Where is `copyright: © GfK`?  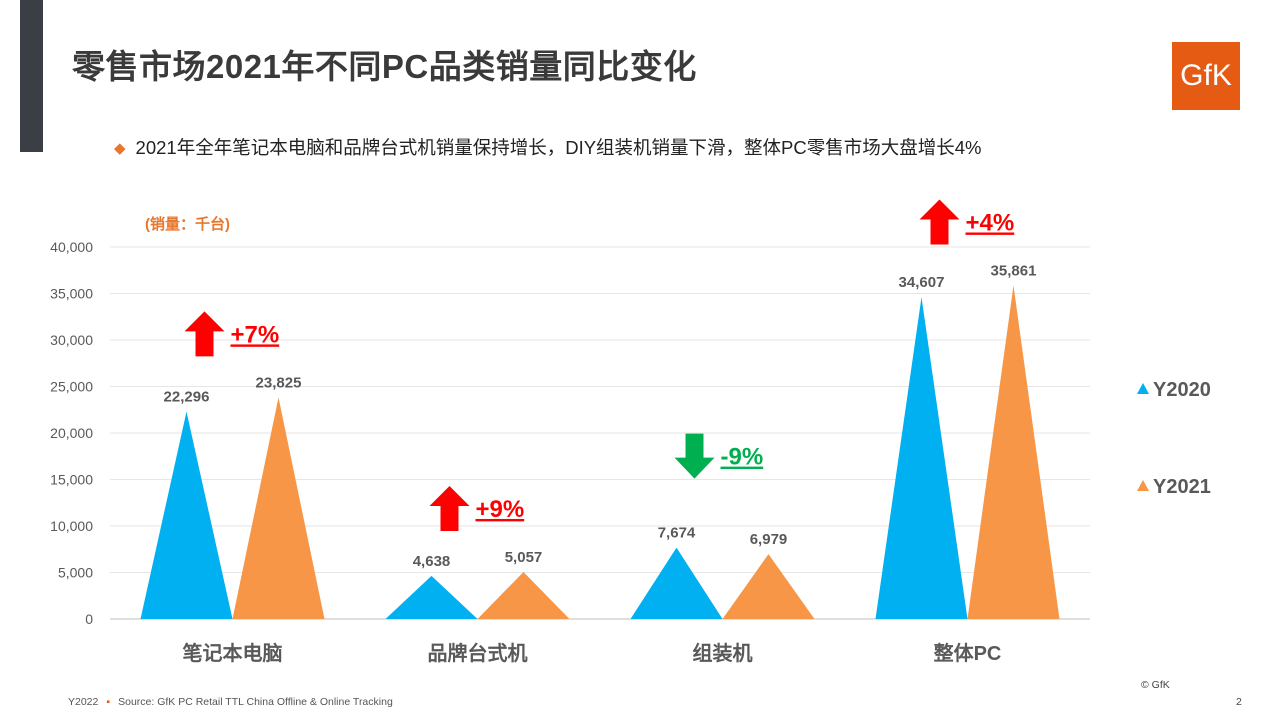
copyright: © GfK is located at coordinates (1155, 685).